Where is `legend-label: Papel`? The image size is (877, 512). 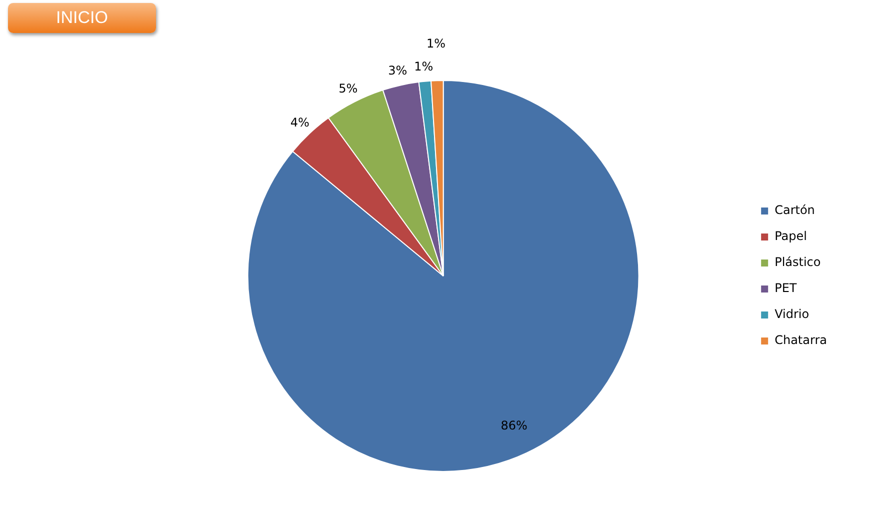 legend-label: Papel is located at coordinates (790, 236).